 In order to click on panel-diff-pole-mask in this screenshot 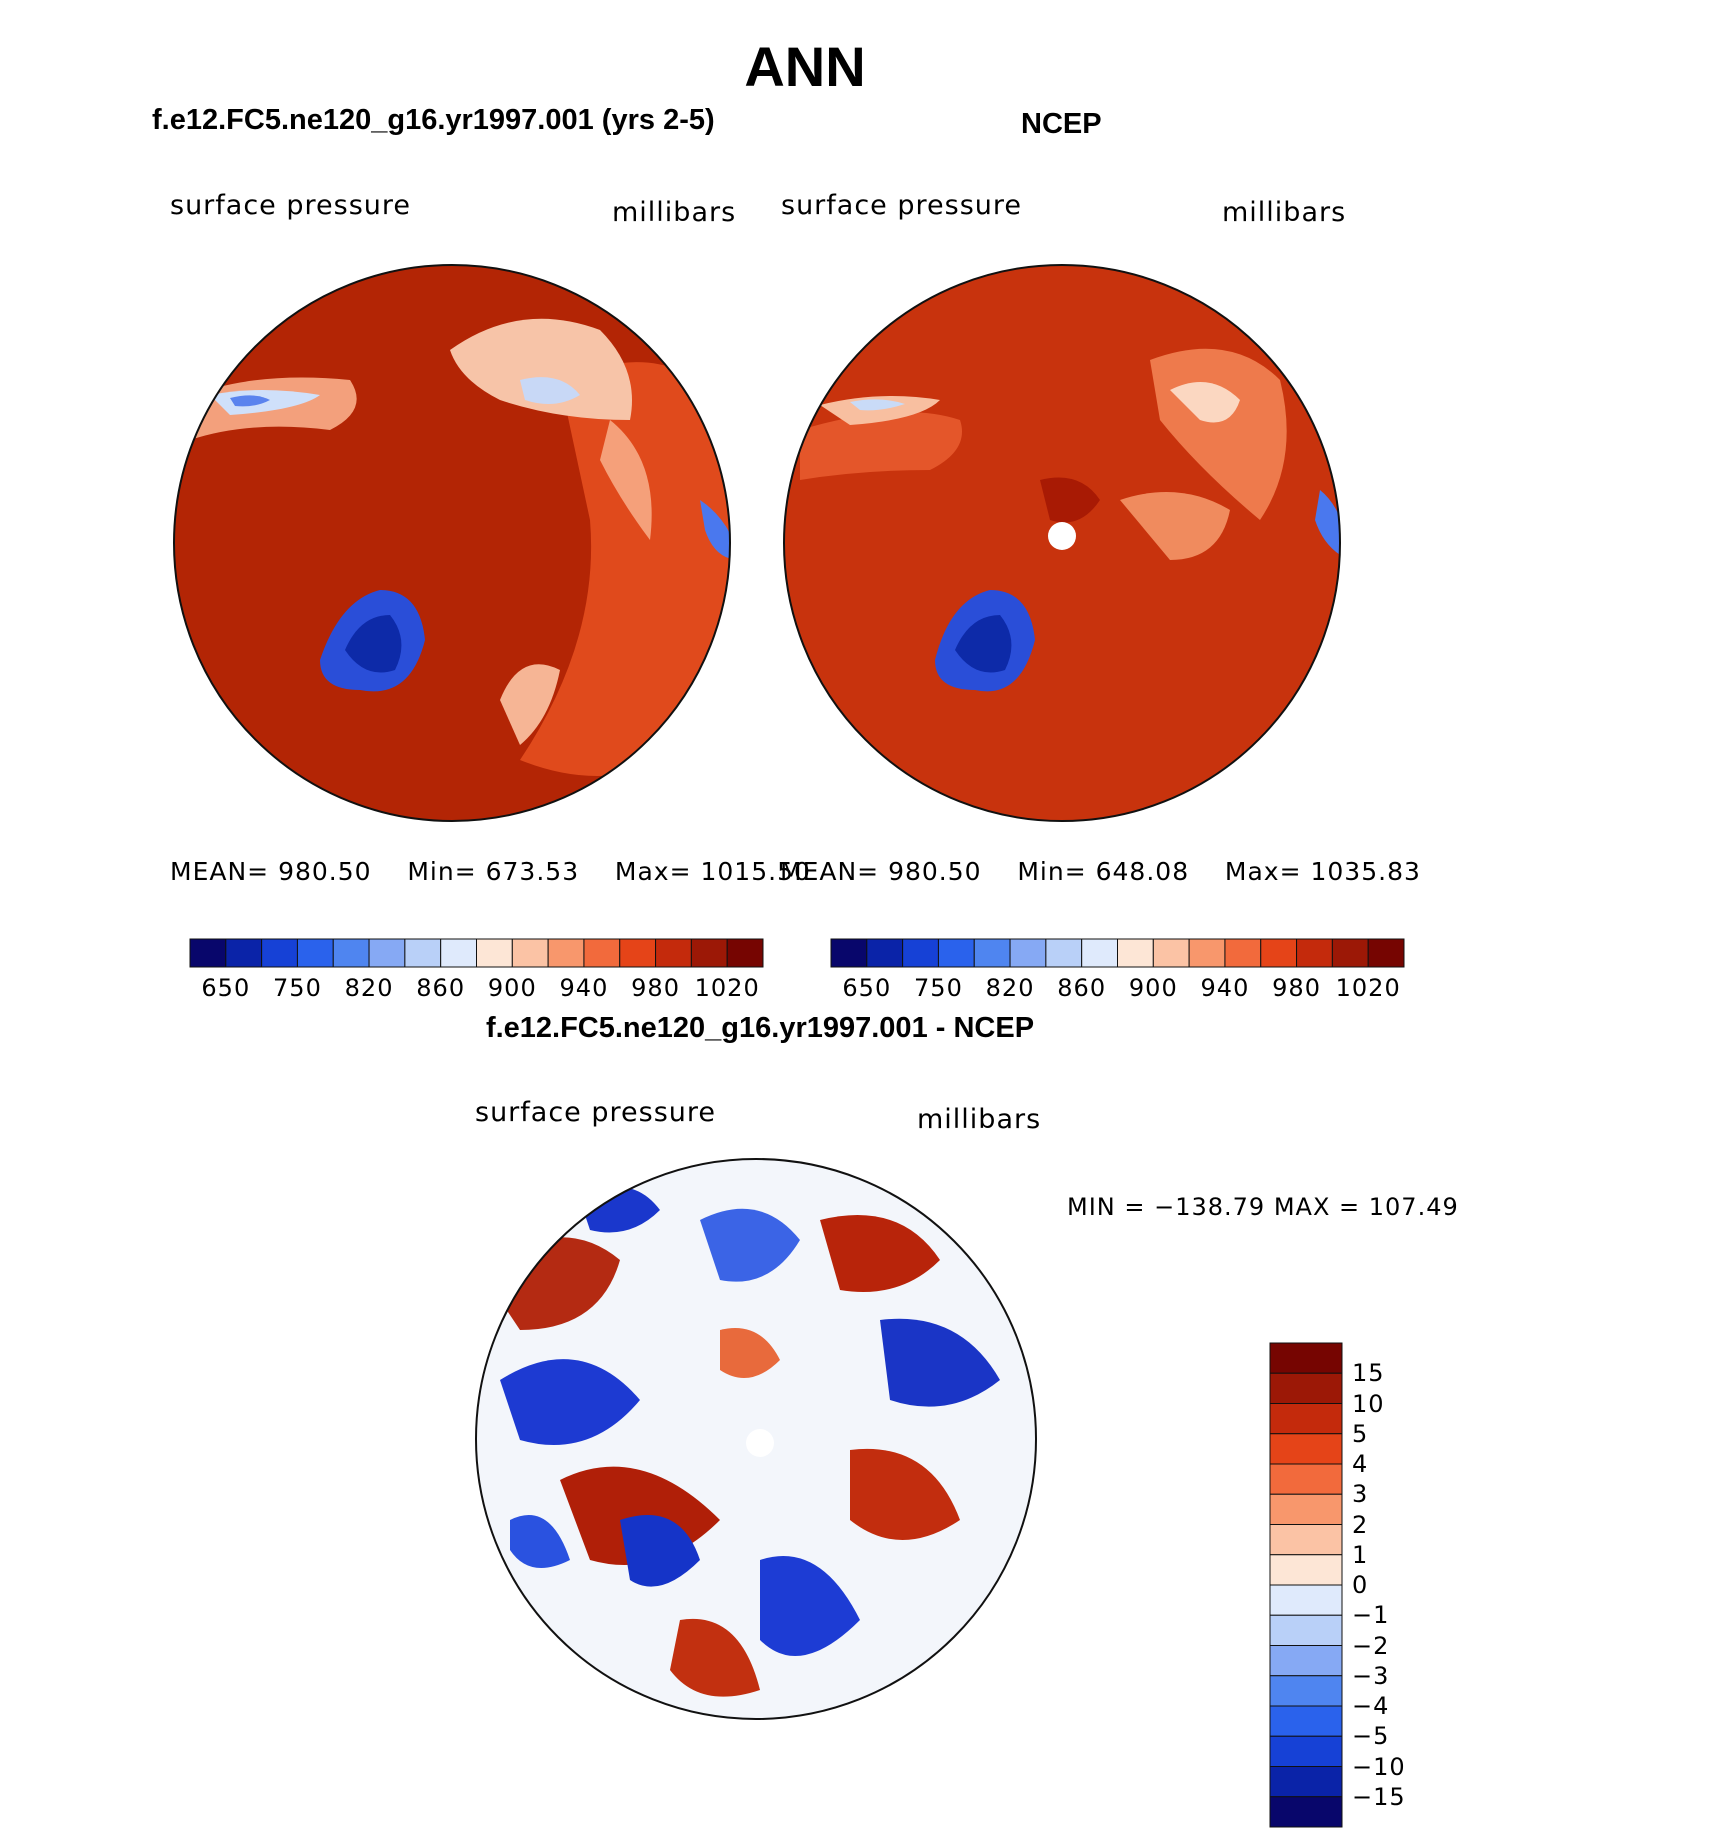, I will do `click(760, 1443)`.